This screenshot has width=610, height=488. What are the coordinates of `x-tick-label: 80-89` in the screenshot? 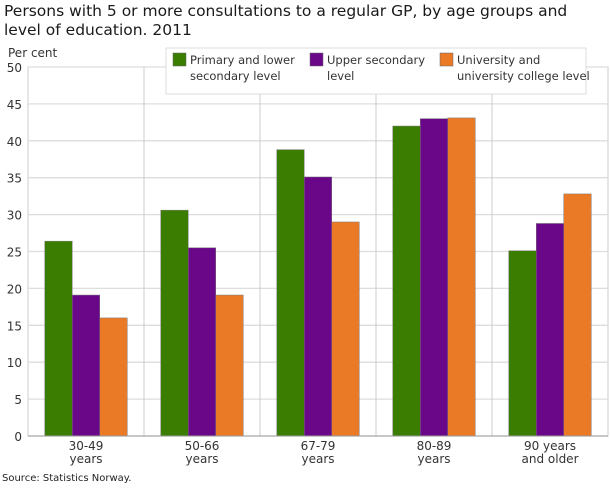 It's located at (434, 446).